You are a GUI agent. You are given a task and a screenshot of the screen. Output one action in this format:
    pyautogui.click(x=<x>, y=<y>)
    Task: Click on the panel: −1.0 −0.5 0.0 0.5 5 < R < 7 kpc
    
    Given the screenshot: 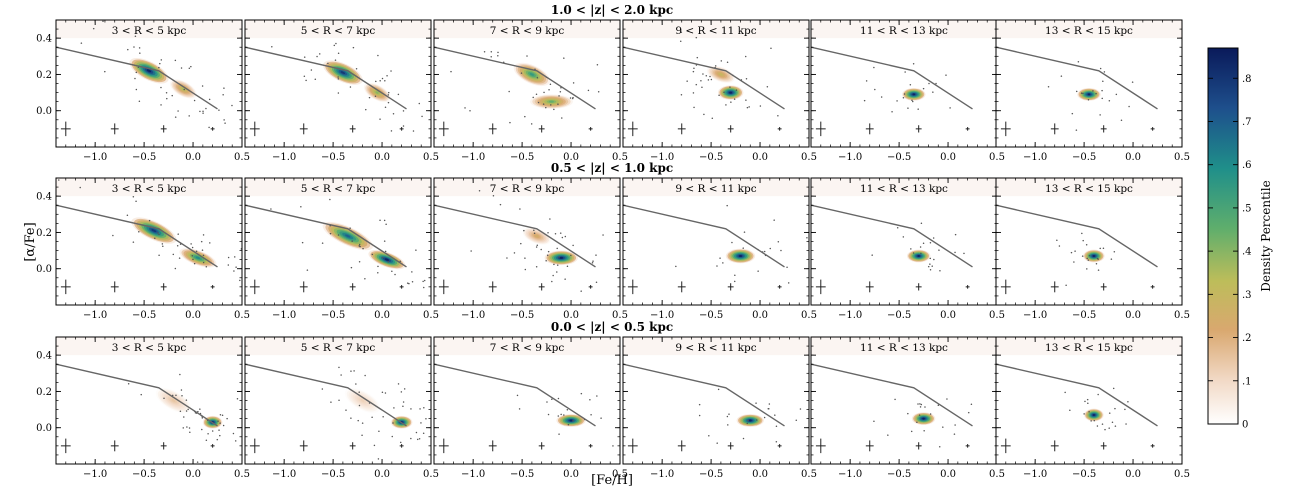 What is the action you would take?
    pyautogui.click(x=341, y=249)
    